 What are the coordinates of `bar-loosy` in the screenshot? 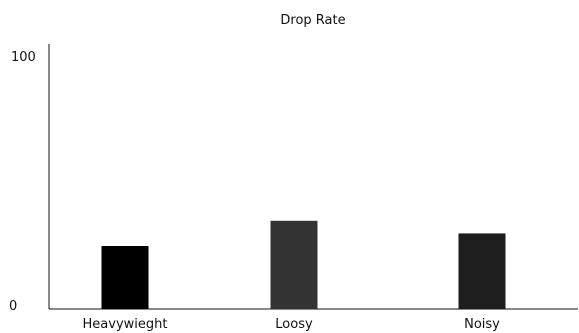 It's located at (294, 264).